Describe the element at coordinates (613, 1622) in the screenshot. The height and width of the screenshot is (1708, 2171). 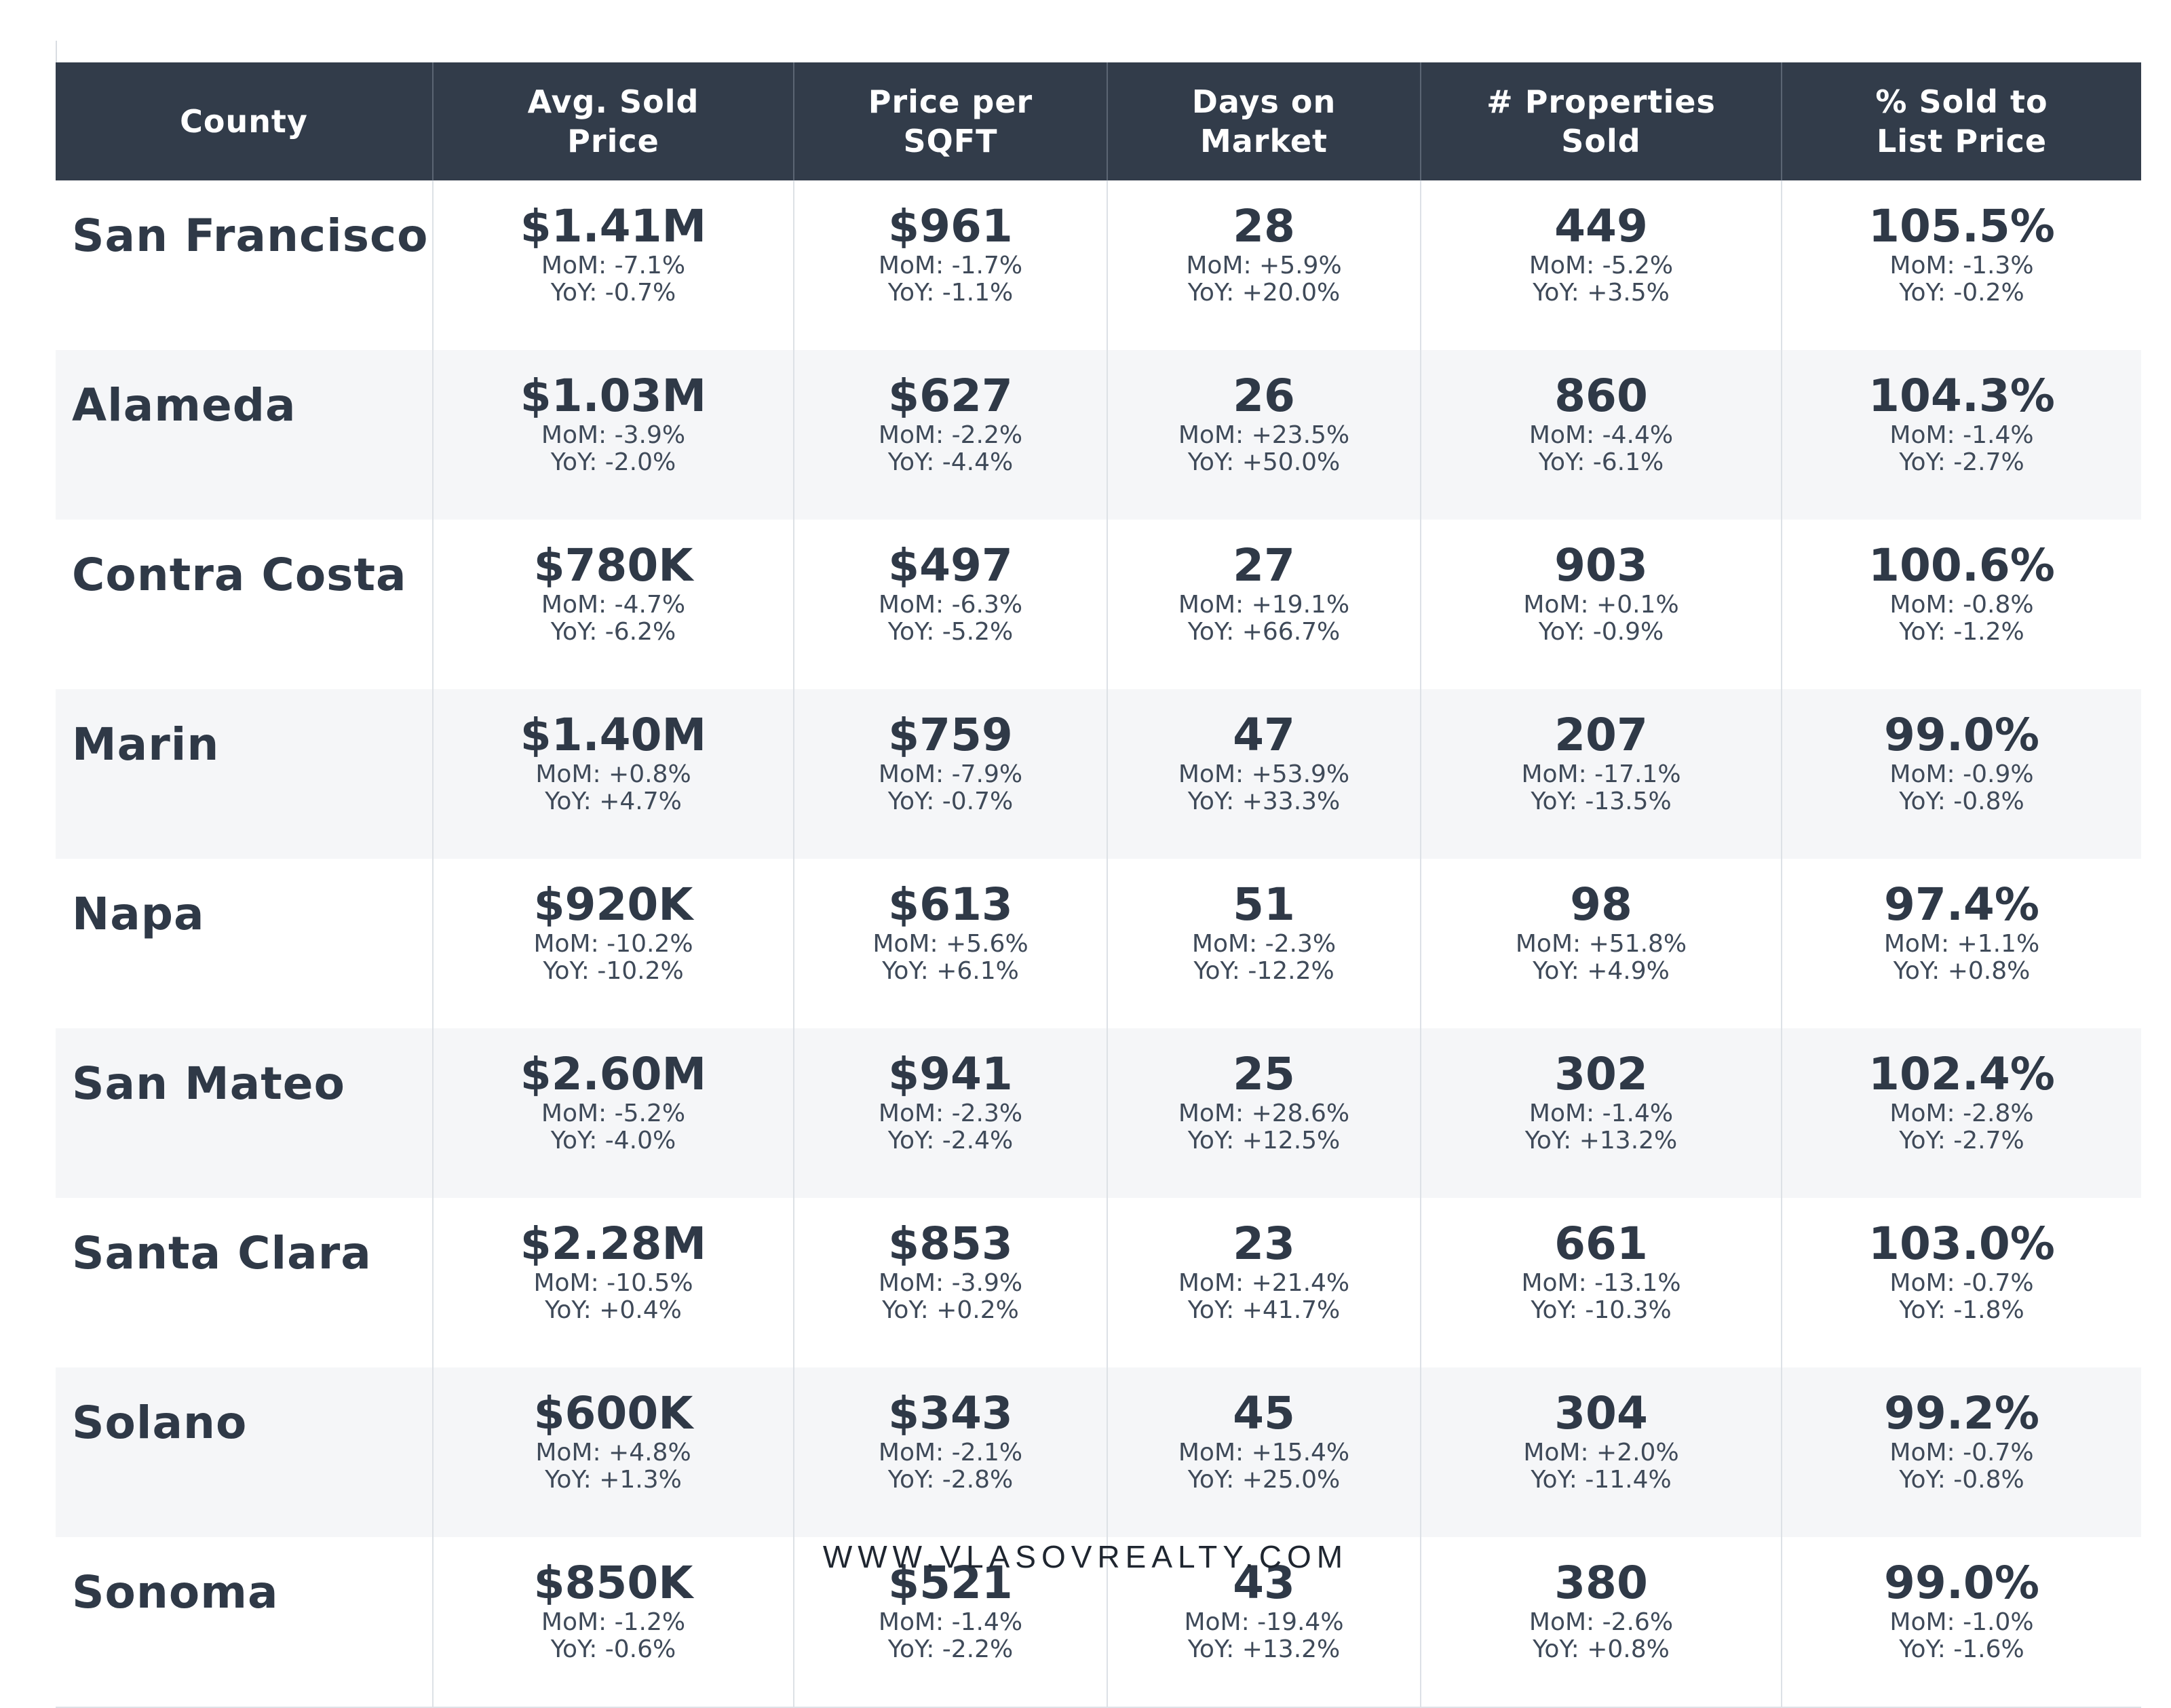
I see `mom-change: MoM: -1.2%` at that location.